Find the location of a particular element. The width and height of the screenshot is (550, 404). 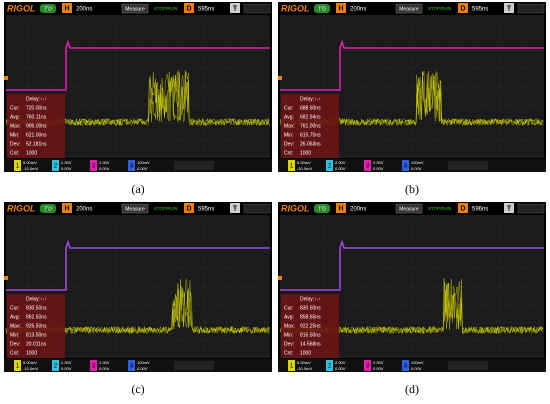

trig-state: T'D is located at coordinates (48, 209).